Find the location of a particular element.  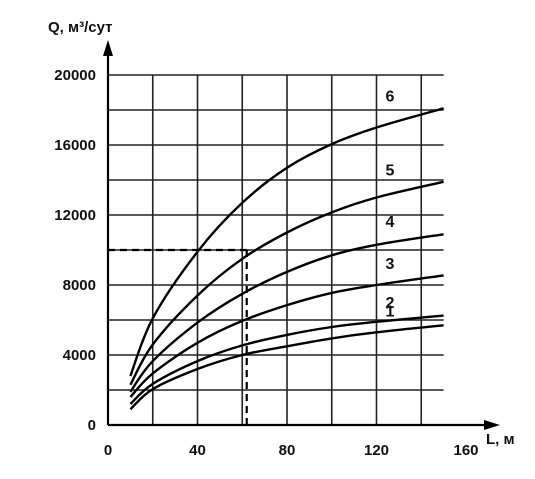

x-tick-label: 80 is located at coordinates (287, 450).